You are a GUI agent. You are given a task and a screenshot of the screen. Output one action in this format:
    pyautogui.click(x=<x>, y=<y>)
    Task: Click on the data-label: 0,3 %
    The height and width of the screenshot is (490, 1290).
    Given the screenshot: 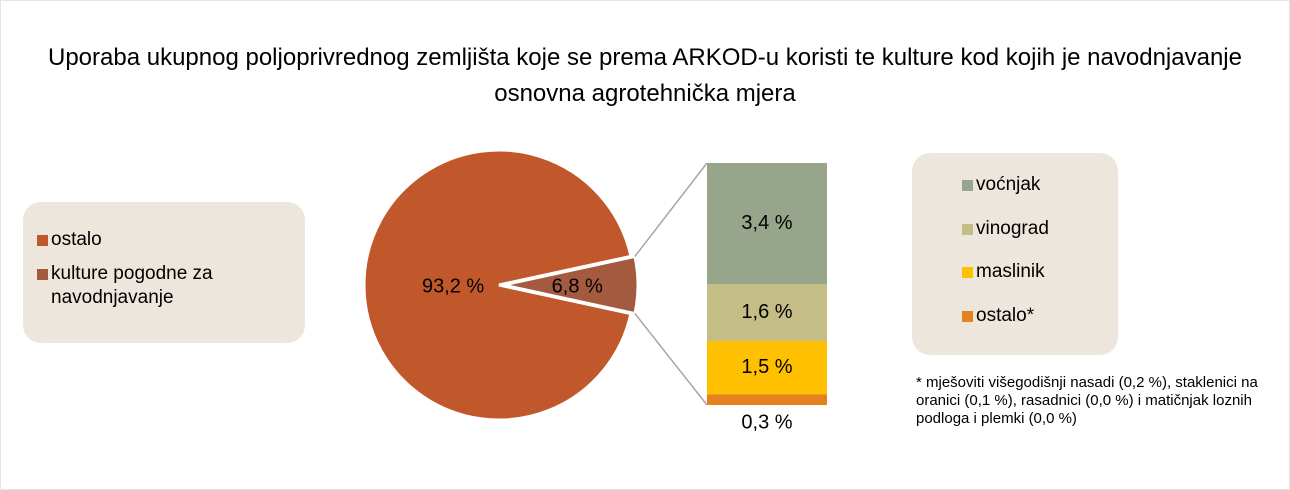 What is the action you would take?
    pyautogui.click(x=766, y=422)
    